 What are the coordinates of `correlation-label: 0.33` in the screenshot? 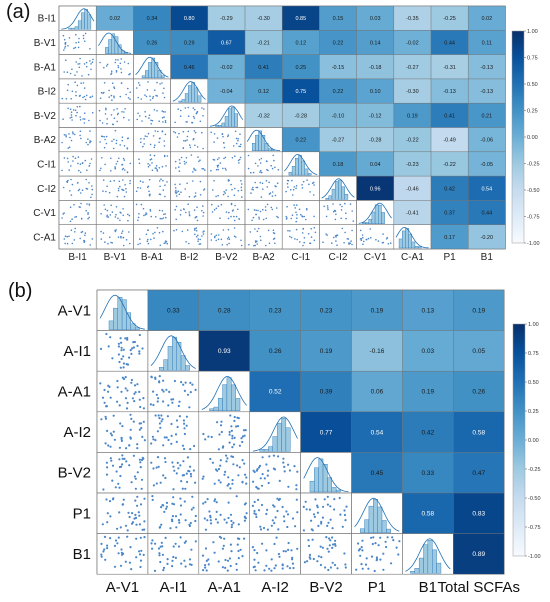 It's located at (428, 473).